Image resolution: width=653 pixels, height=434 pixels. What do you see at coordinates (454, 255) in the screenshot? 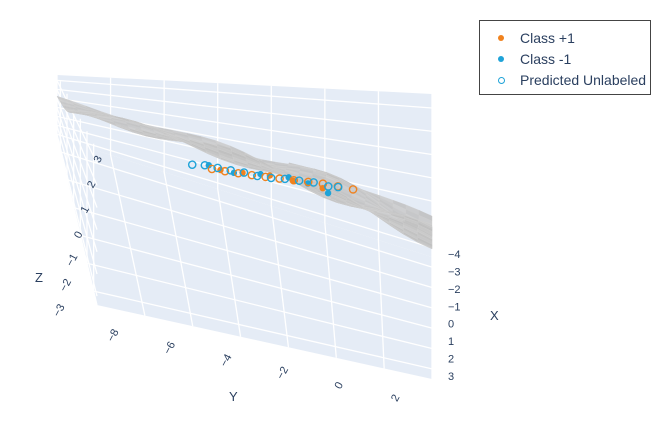
I see `x-tick-label: −4` at bounding box center [454, 255].